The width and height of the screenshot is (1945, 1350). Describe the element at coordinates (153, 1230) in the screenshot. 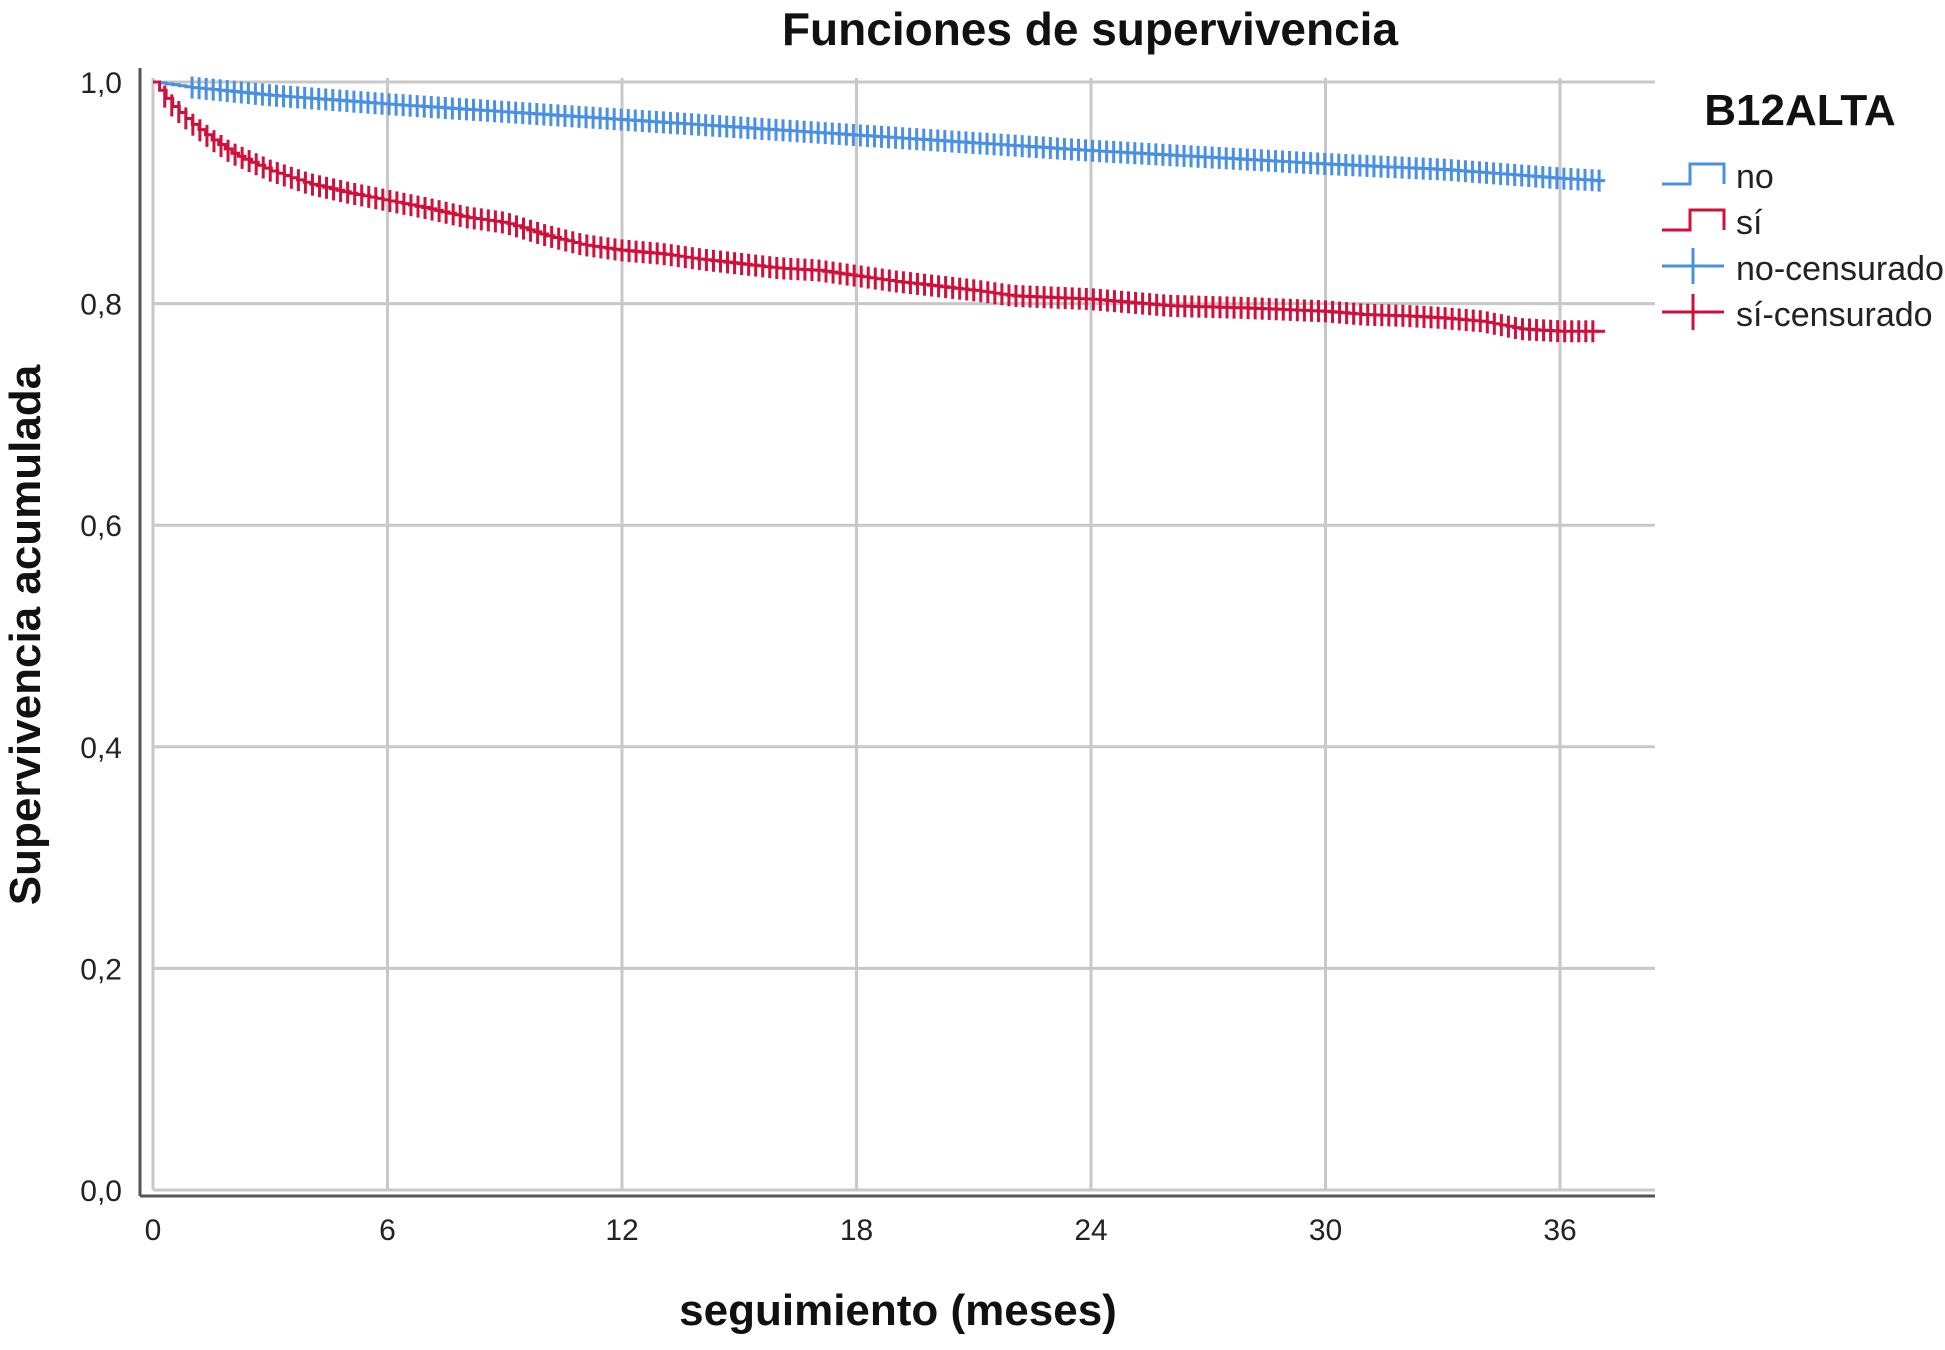

I see `x-tick-label: 0` at that location.